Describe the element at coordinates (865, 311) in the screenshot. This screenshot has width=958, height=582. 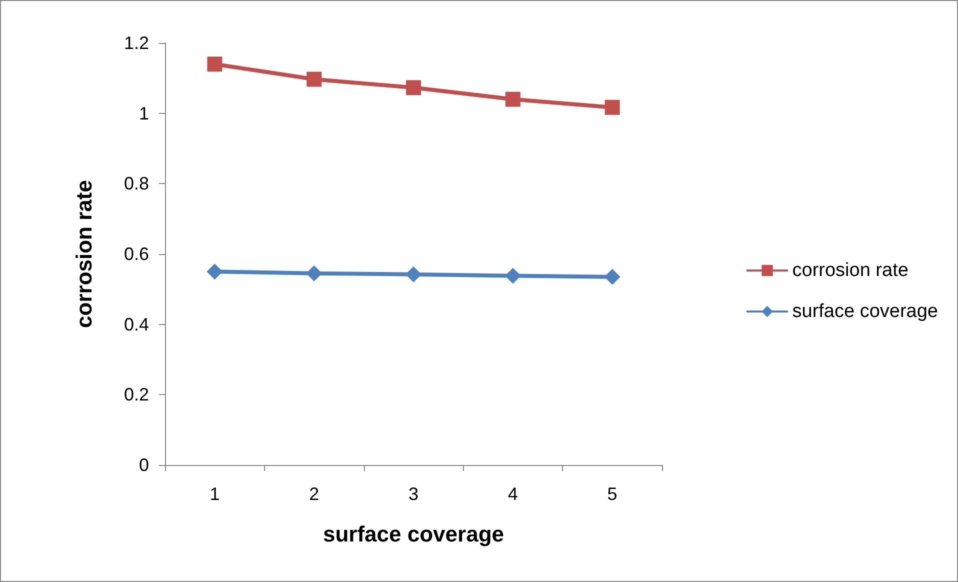
I see `legend-label: surface coverage` at that location.